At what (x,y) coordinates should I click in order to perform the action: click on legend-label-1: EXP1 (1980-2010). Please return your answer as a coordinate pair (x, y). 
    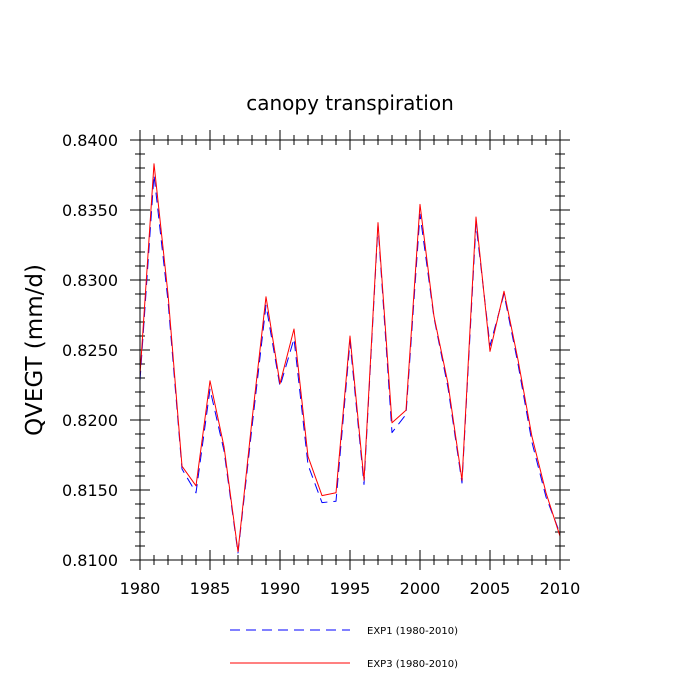
    Looking at the image, I should click on (412, 631).